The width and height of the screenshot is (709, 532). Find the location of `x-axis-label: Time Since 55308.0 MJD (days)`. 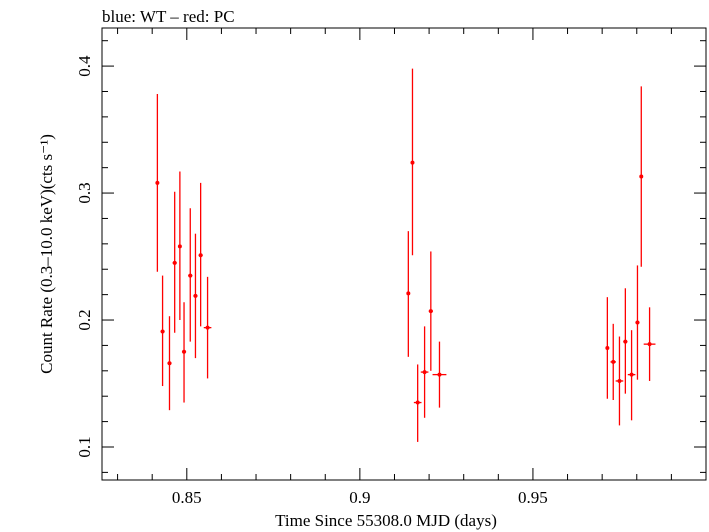

x-axis-label: Time Since 55308.0 MJD (days) is located at coordinates (386, 520).